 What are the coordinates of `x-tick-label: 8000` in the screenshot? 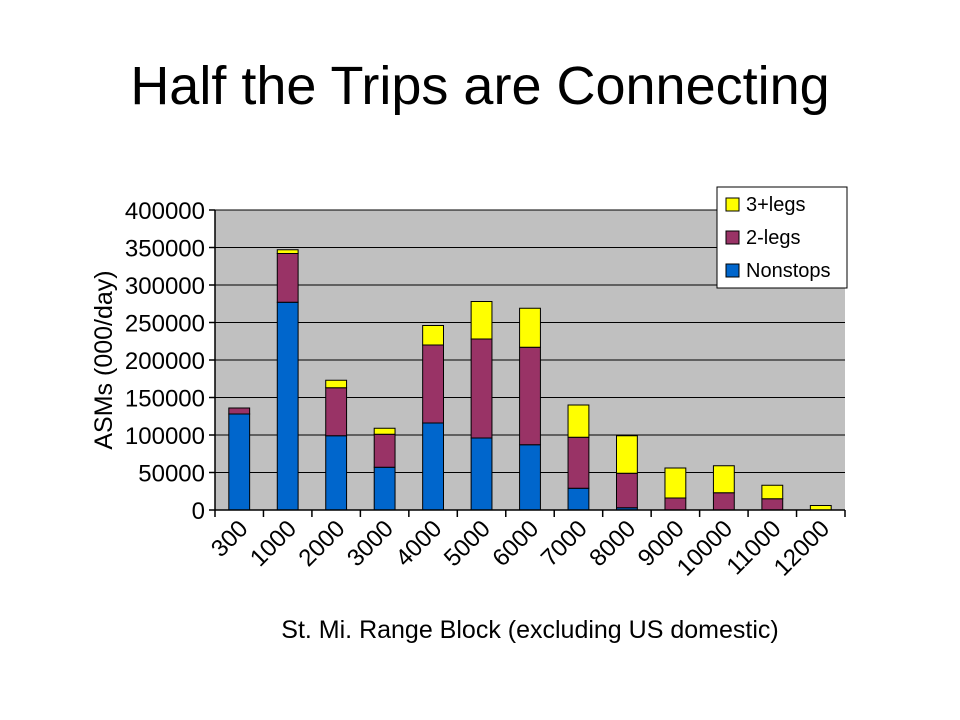 It's located at (612, 543).